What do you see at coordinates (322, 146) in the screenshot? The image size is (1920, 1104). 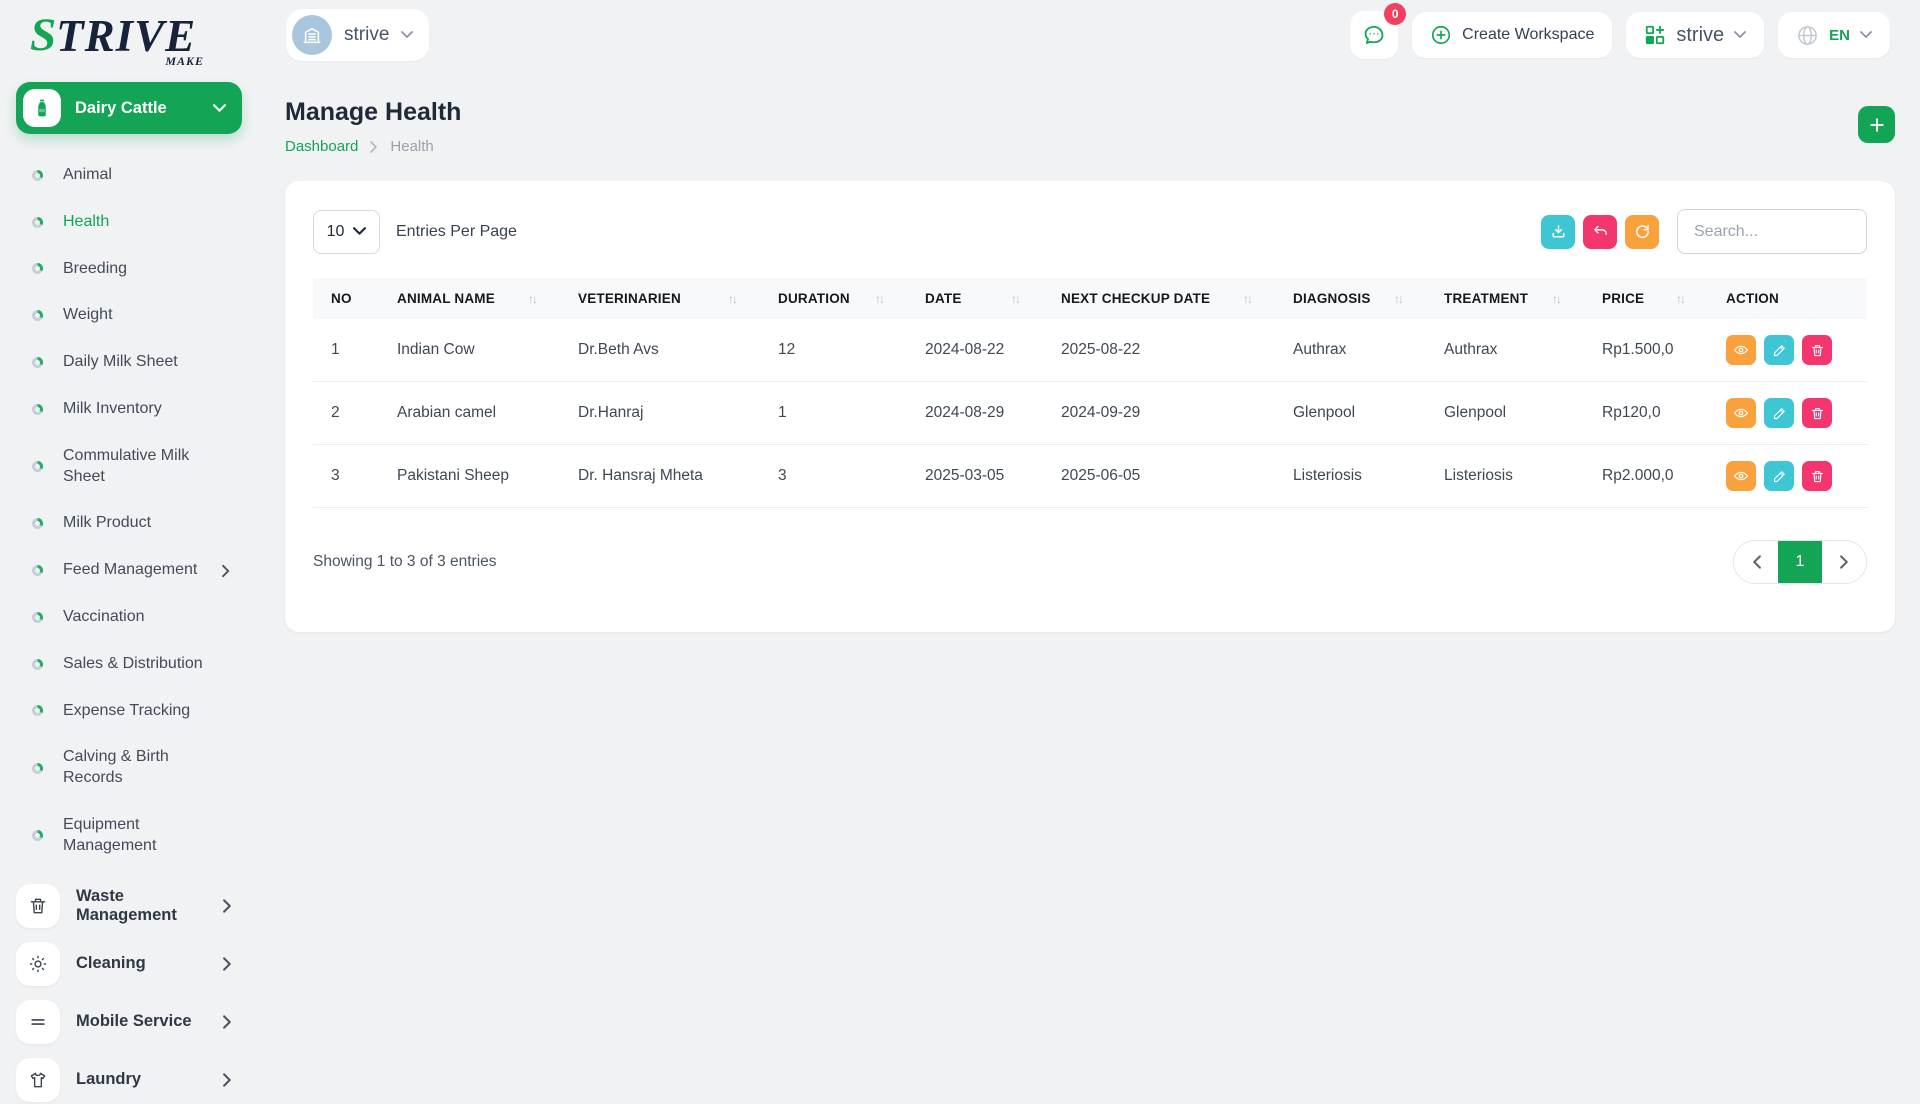 I see `breadcrumb-dashboard-link: Dashboard` at bounding box center [322, 146].